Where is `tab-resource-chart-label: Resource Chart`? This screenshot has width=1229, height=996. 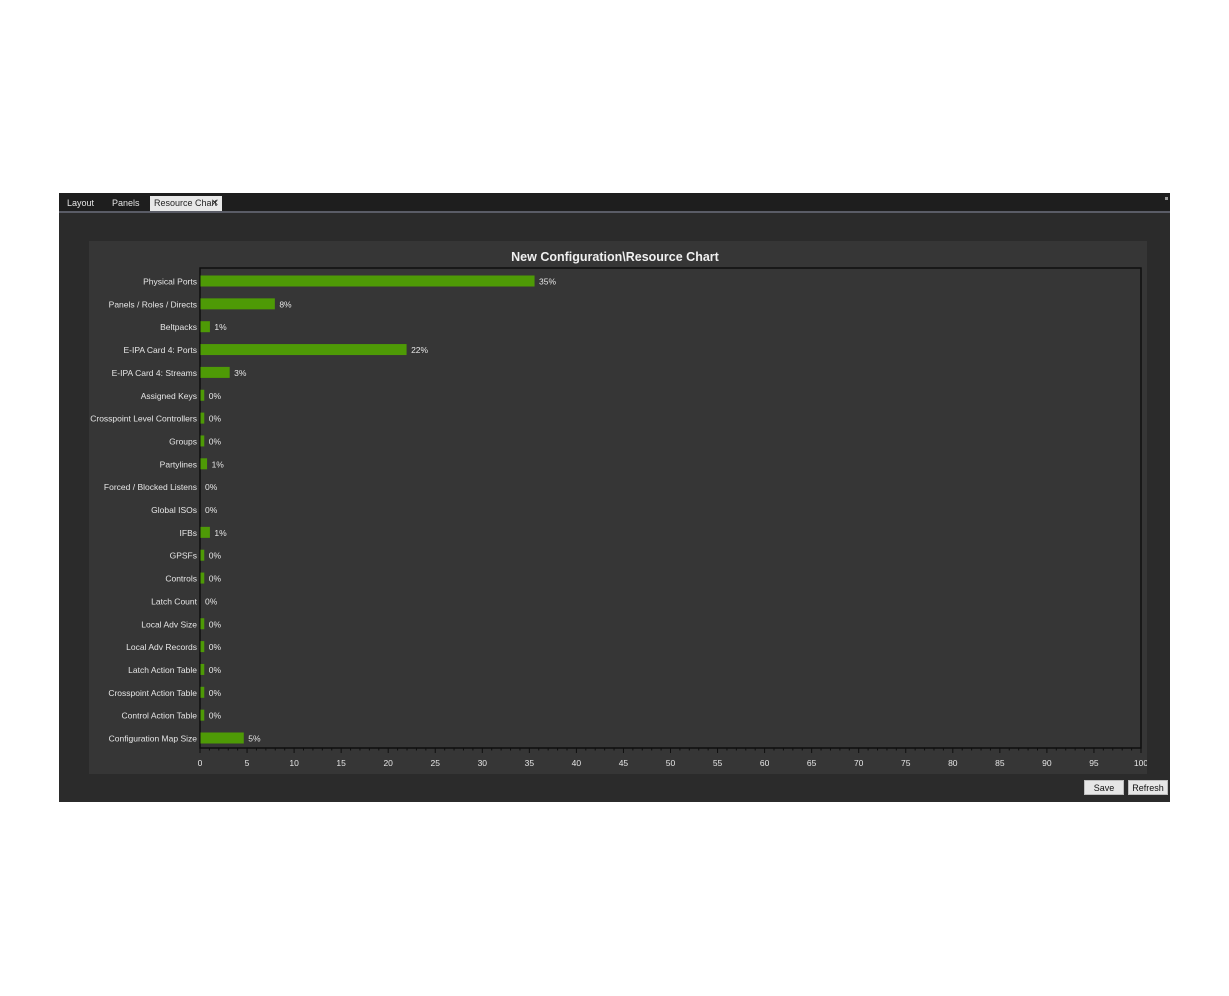
tab-resource-chart-label: Resource Chart is located at coordinates (186, 203).